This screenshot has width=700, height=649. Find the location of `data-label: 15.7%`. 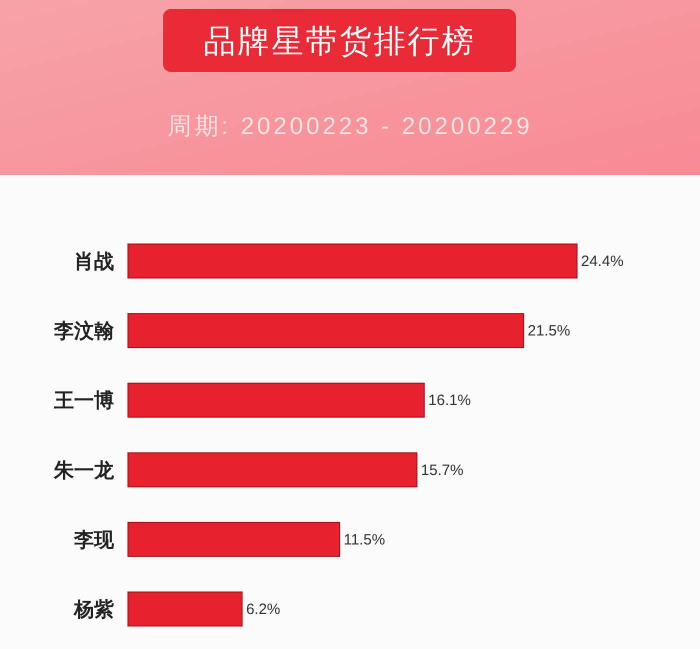

data-label: 15.7% is located at coordinates (442, 470).